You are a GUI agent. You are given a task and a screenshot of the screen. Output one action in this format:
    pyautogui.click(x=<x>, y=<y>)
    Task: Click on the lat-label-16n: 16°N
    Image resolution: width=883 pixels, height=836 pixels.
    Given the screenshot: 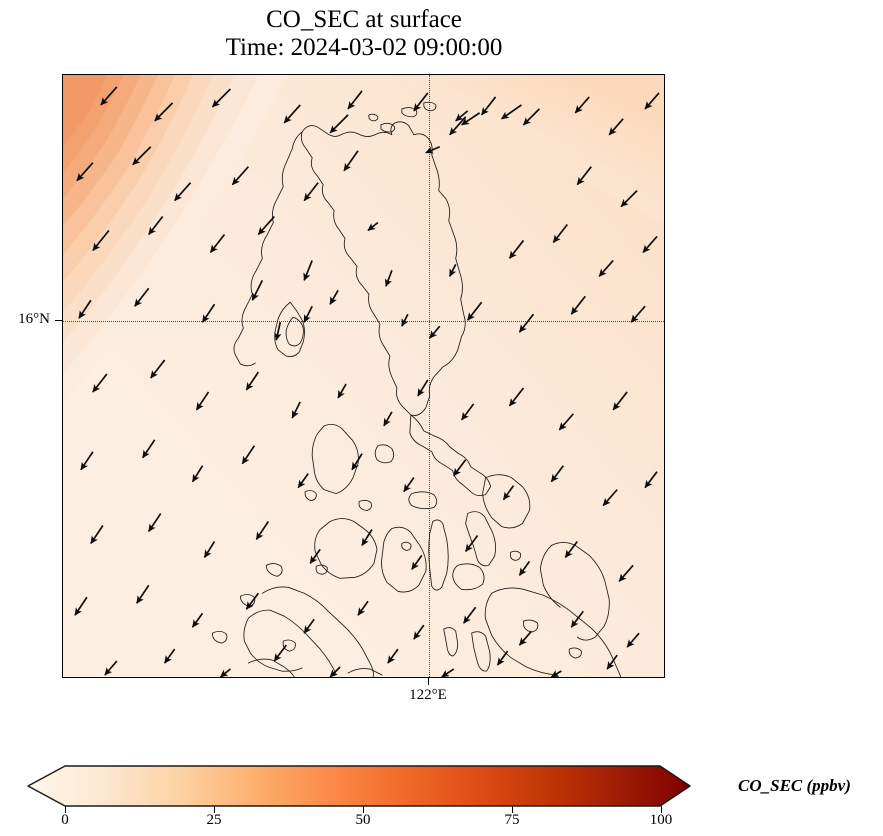 What is the action you would take?
    pyautogui.click(x=34, y=319)
    